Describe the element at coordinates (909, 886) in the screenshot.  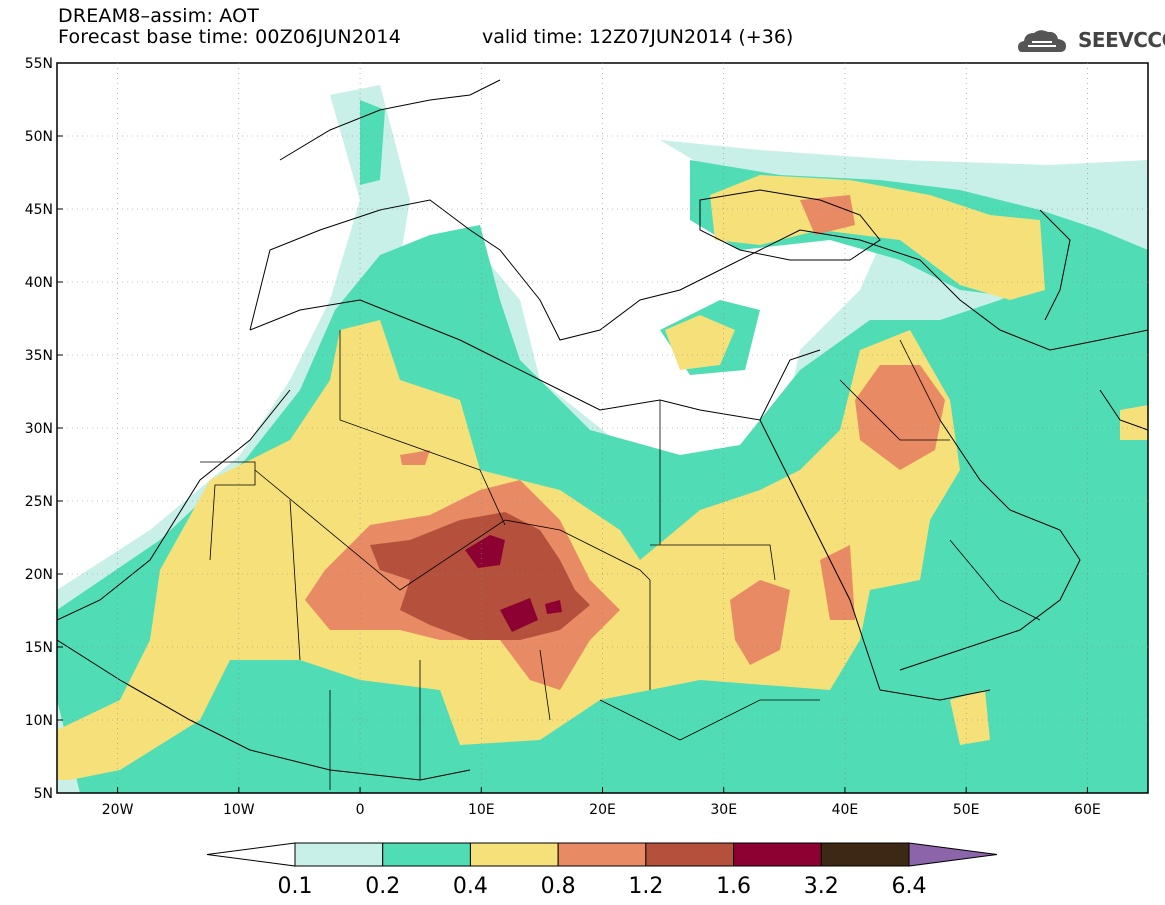
I see `colorbar-label: 6.4` at that location.